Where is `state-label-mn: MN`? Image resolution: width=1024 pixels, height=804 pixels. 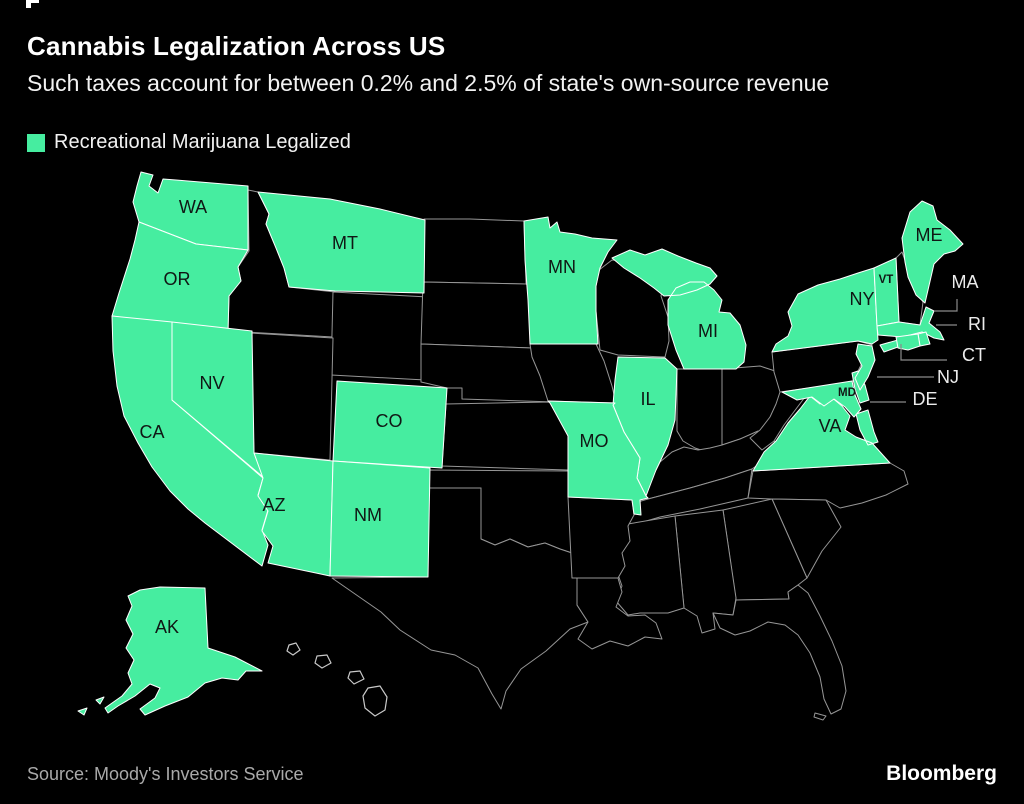 state-label-mn: MN is located at coordinates (562, 267).